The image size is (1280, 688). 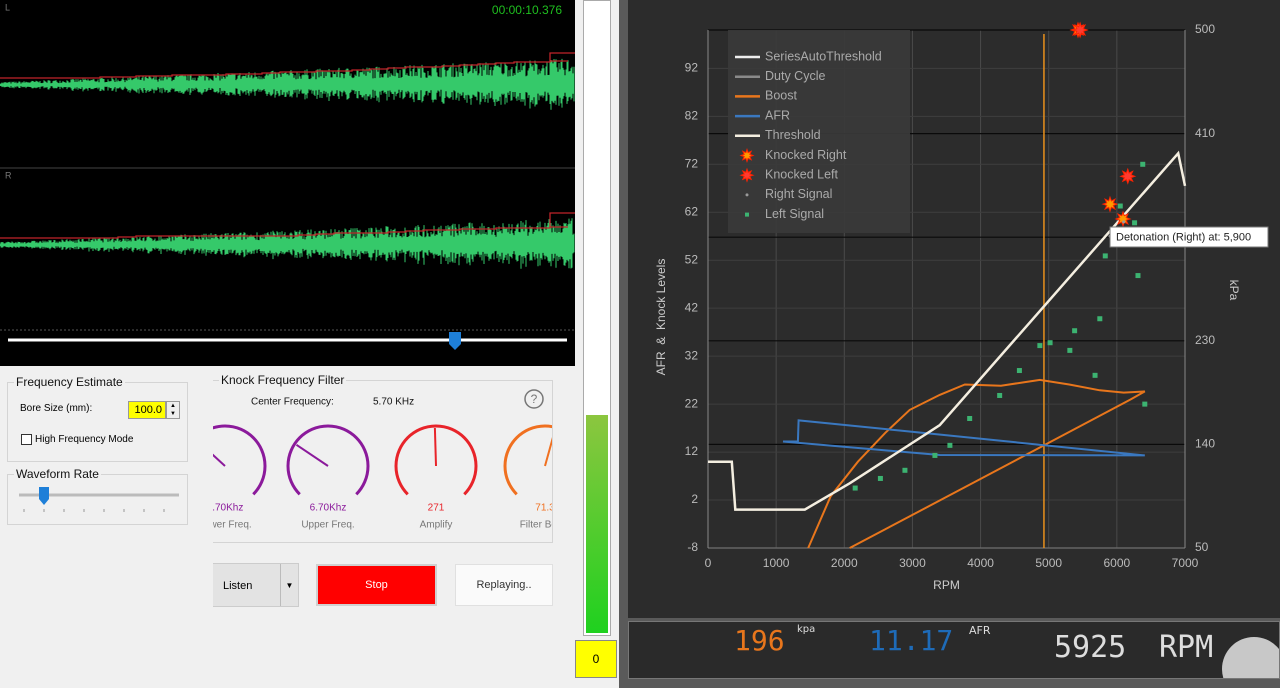 What do you see at coordinates (393, 402) in the screenshot?
I see `center-freq-value: 5.70 KHz` at bounding box center [393, 402].